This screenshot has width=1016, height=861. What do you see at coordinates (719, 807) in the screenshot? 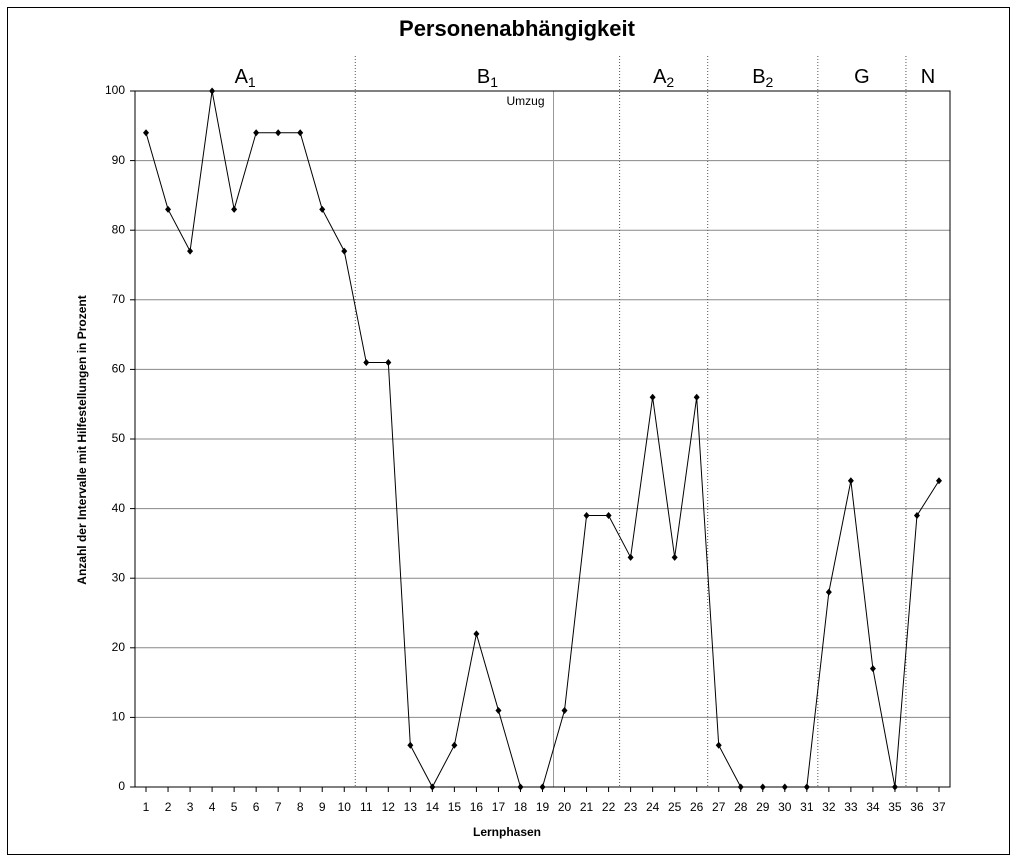
I see `x-tick-label: 27` at bounding box center [719, 807].